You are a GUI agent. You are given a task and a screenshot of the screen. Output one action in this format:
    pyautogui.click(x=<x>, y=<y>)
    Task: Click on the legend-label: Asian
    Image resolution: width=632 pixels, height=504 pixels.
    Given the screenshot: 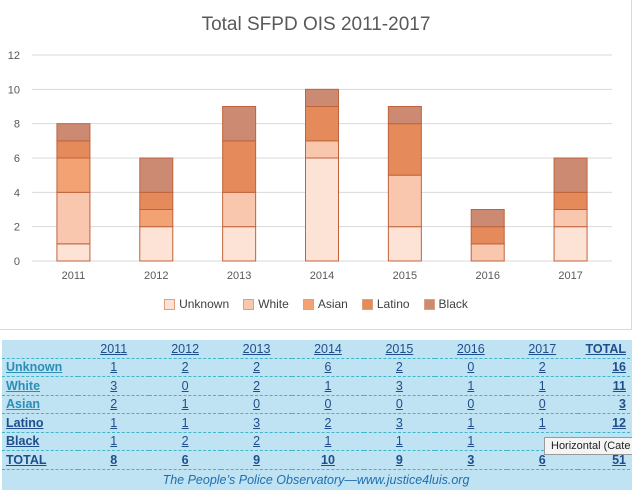 What is the action you would take?
    pyautogui.click(x=332, y=304)
    